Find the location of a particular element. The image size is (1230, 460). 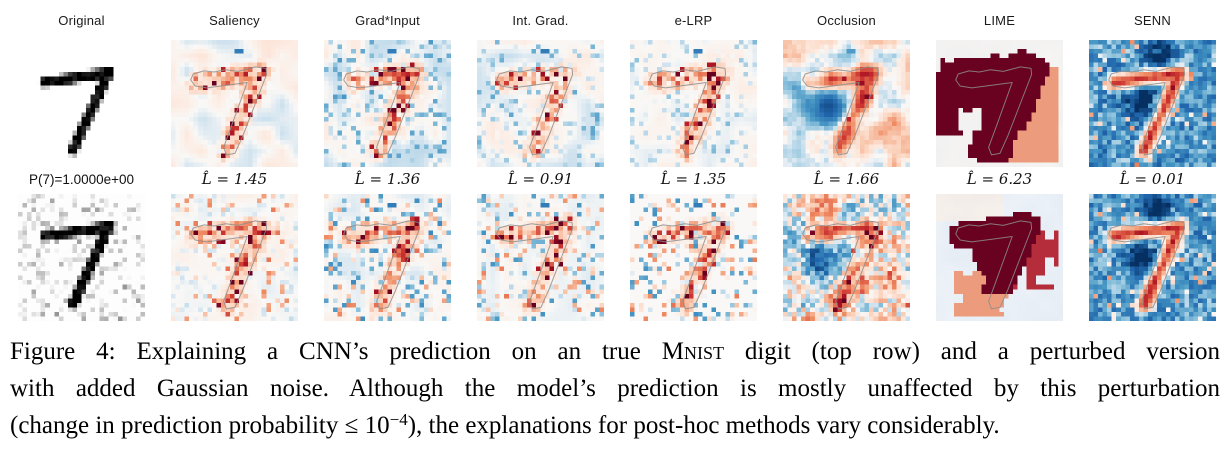

heatmap-elrp-canvas-top is located at coordinates (693, 103).